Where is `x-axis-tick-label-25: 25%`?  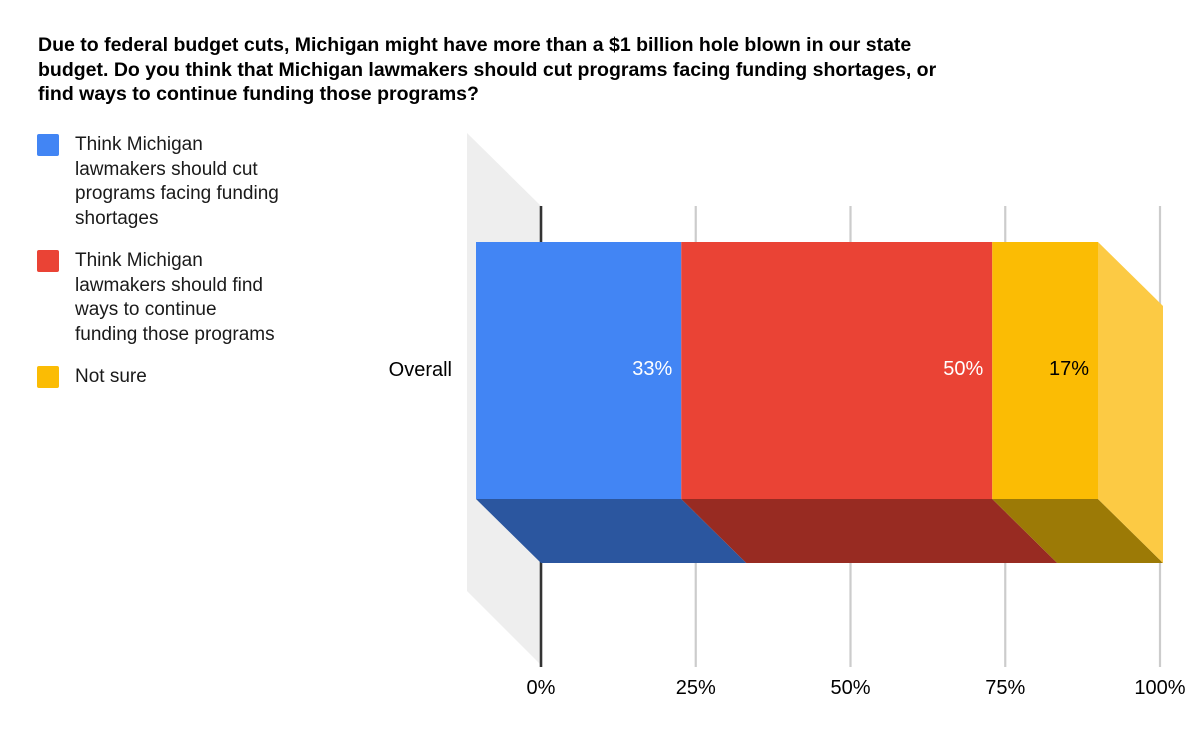
x-axis-tick-label-25: 25% is located at coordinates (695, 688).